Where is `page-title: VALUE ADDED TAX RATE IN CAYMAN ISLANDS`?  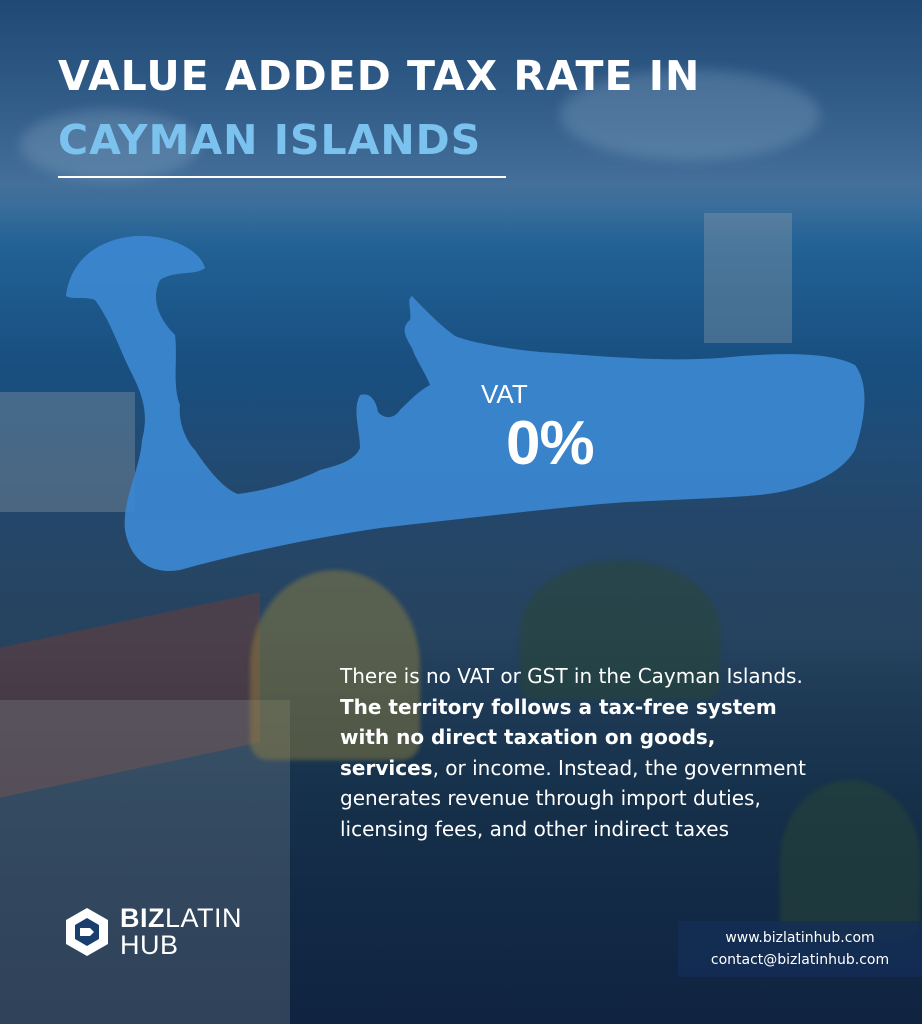
page-title: VALUE ADDED TAX RATE IN CAYMAN ISLANDS is located at coordinates (379, 108).